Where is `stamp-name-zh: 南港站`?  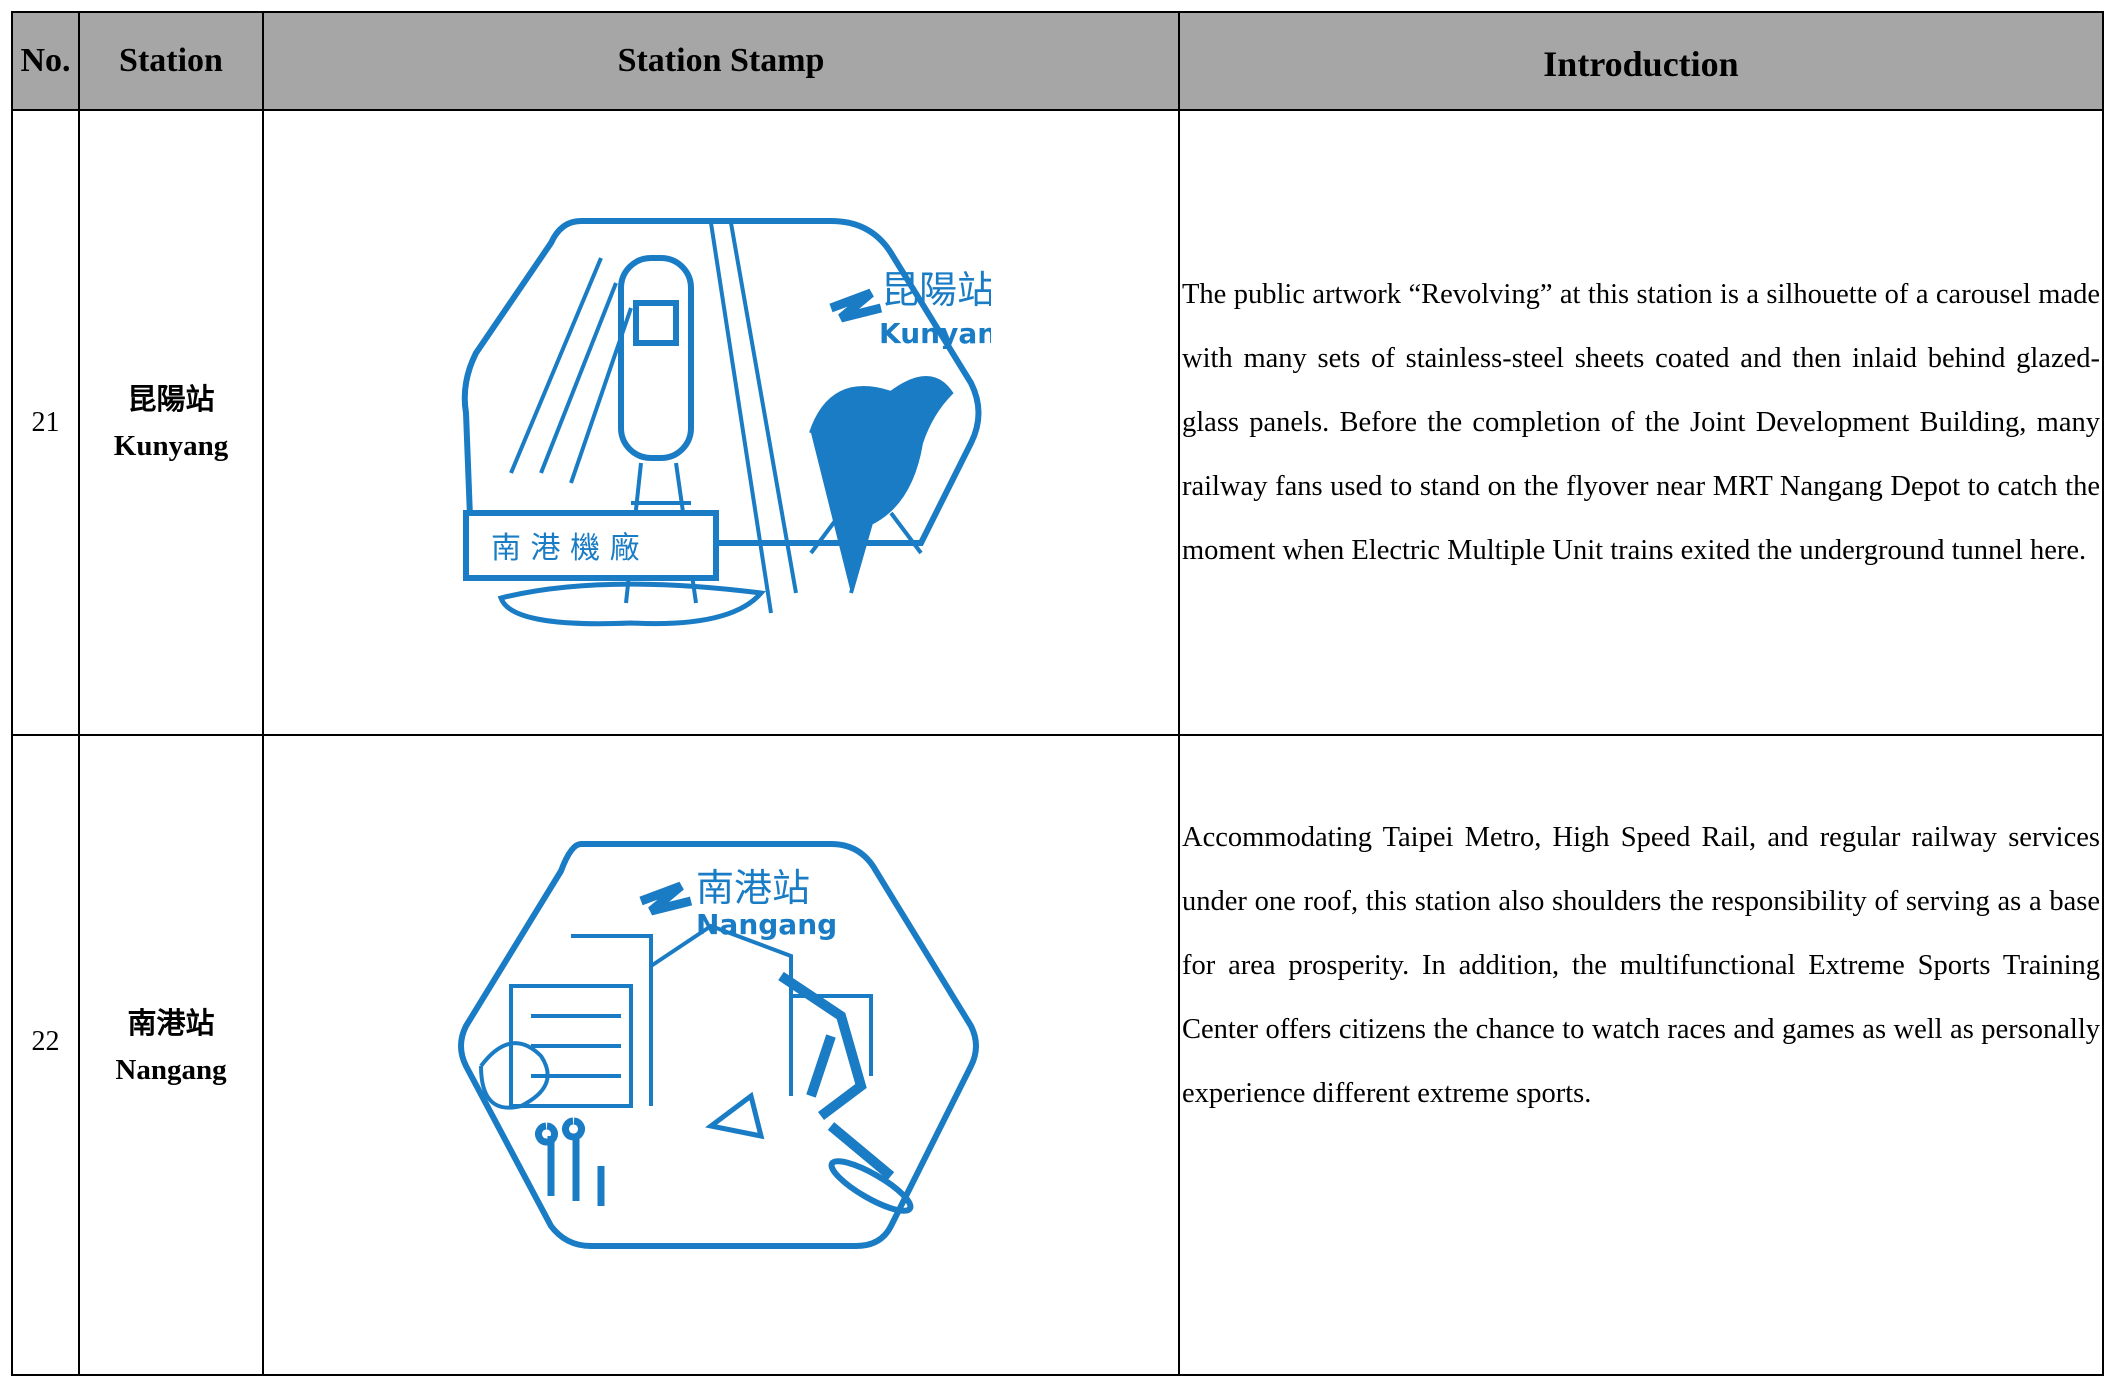
stamp-name-zh: 南港站 is located at coordinates (753, 888).